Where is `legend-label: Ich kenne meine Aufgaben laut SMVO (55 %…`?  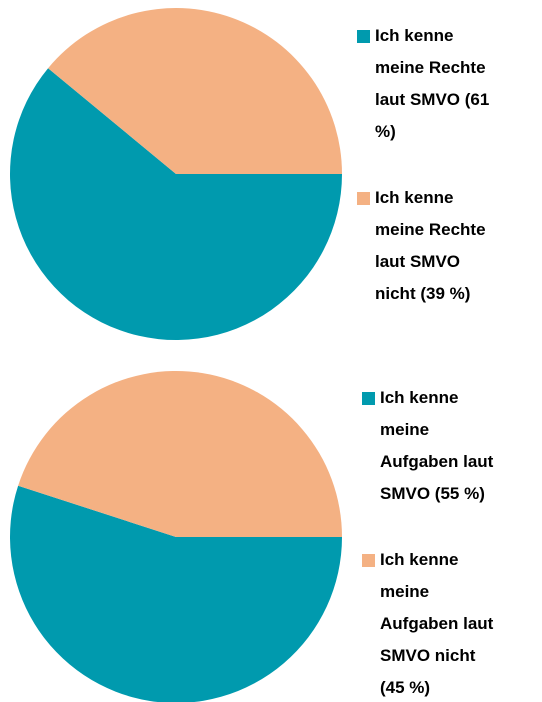
legend-label: Ich kenne meine Aufgaben laut SMVO (55 %… is located at coordinates (437, 445).